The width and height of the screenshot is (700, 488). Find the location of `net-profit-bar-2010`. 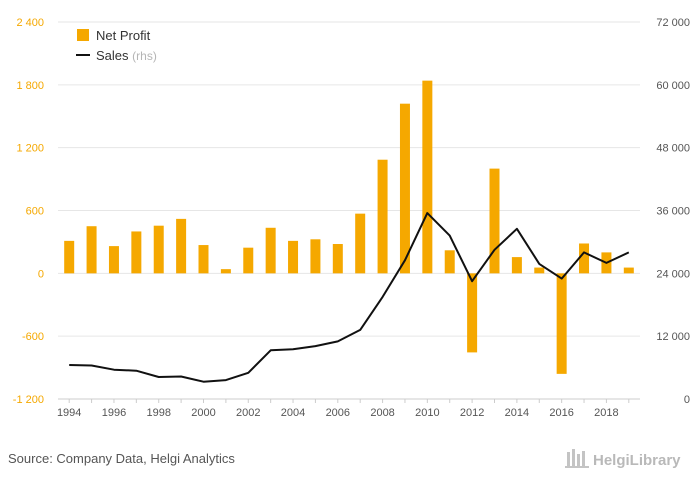

net-profit-bar-2010 is located at coordinates (427, 177).